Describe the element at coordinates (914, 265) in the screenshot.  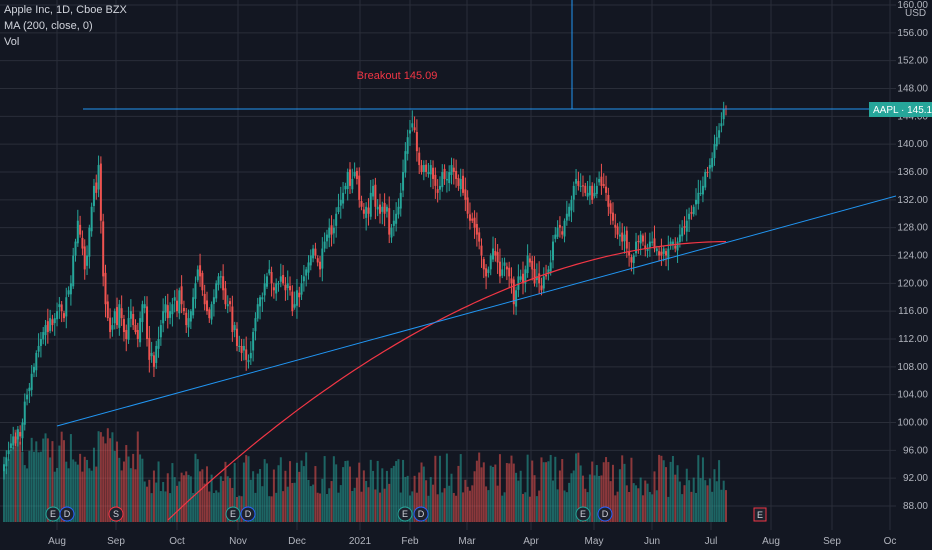
I see `price-axis` at that location.